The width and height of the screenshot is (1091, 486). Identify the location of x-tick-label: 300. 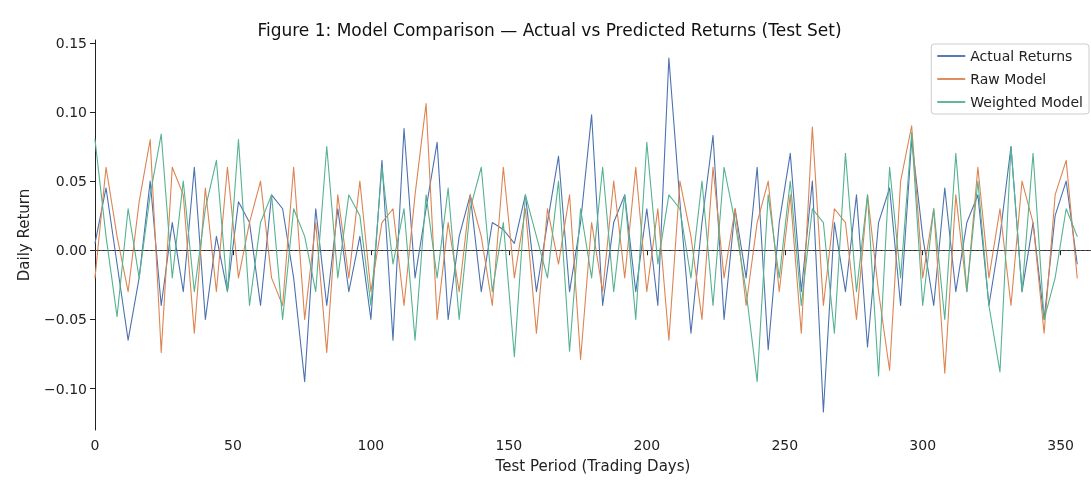
(923, 445).